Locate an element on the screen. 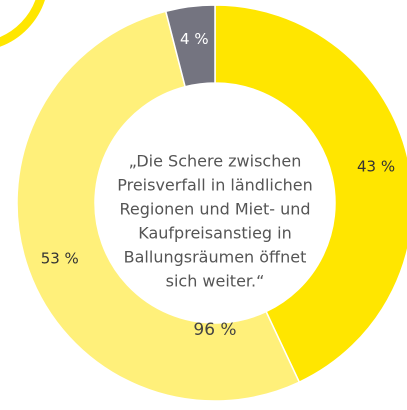  decoration-arc is located at coordinates (22, 23).